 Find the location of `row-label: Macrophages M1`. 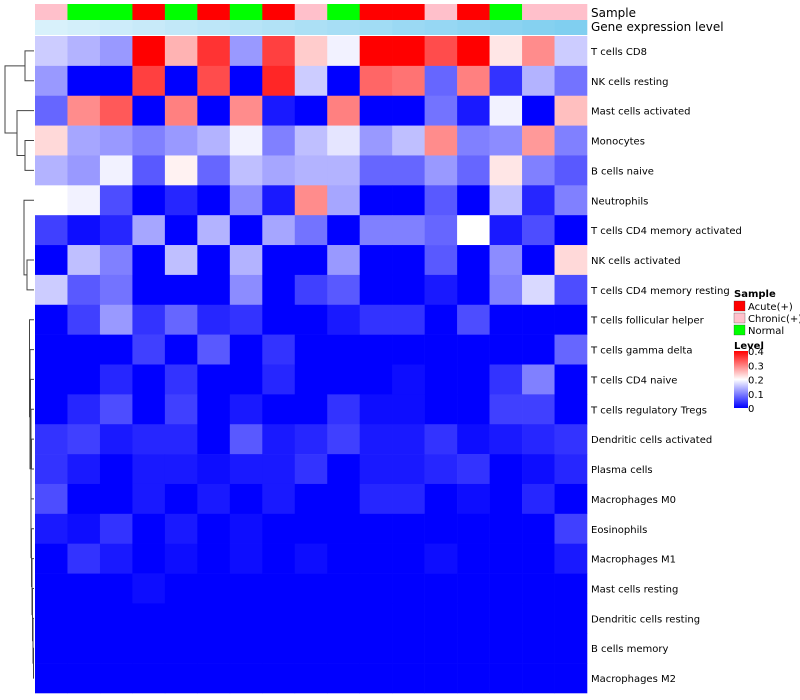

row-label: Macrophages M1 is located at coordinates (633, 560).